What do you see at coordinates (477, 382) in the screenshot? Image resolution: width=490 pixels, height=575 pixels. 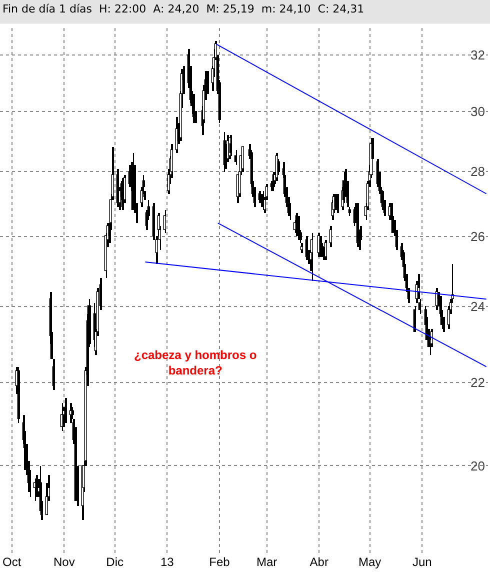 I see `y-tick-label: 22` at bounding box center [477, 382].